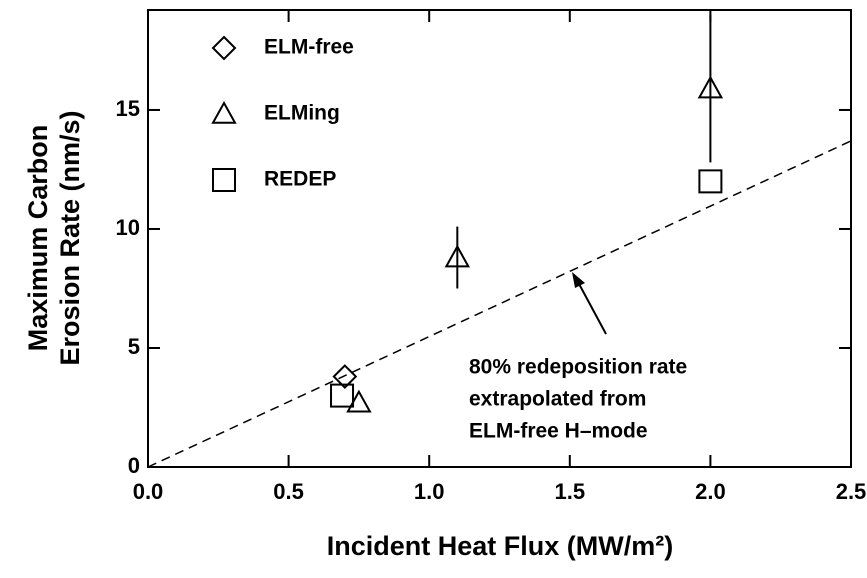 This screenshot has width=867, height=578. What do you see at coordinates (128, 108) in the screenshot?
I see `y-tick-label: 15` at bounding box center [128, 108].